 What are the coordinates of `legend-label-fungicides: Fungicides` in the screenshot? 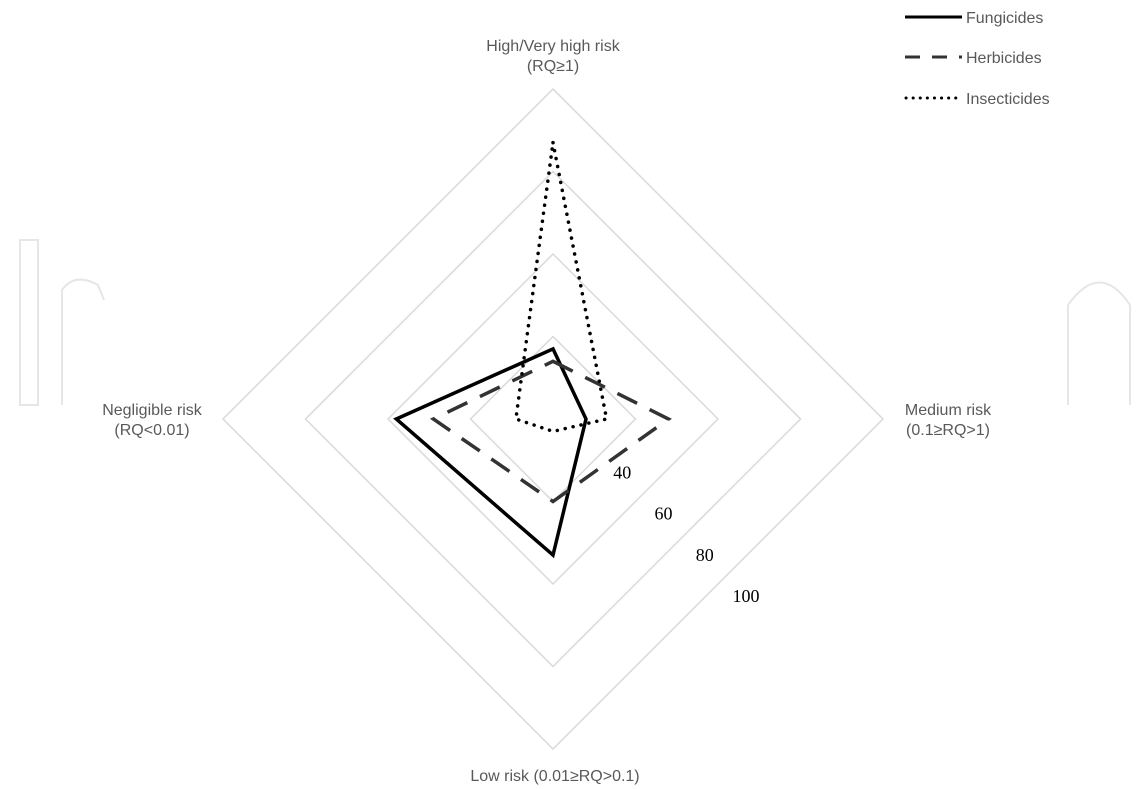 It's located at (1004, 18).